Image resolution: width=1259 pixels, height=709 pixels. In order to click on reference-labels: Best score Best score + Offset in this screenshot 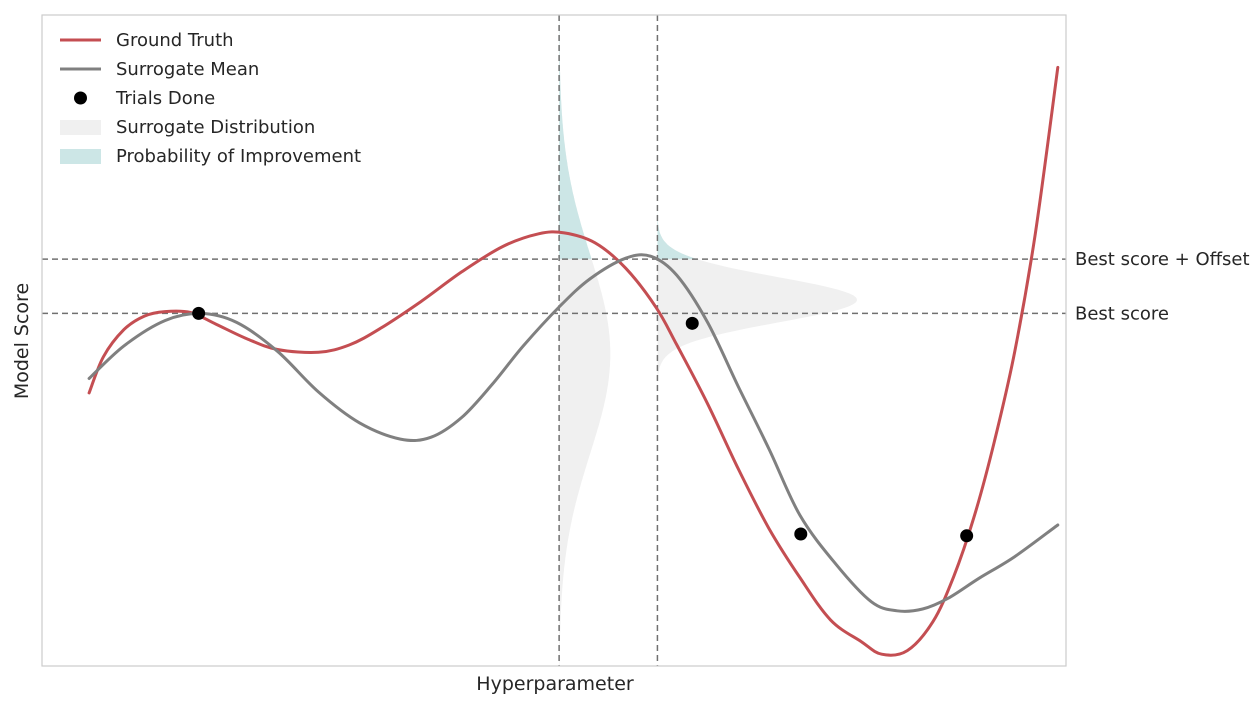, I will do `click(1162, 286)`.